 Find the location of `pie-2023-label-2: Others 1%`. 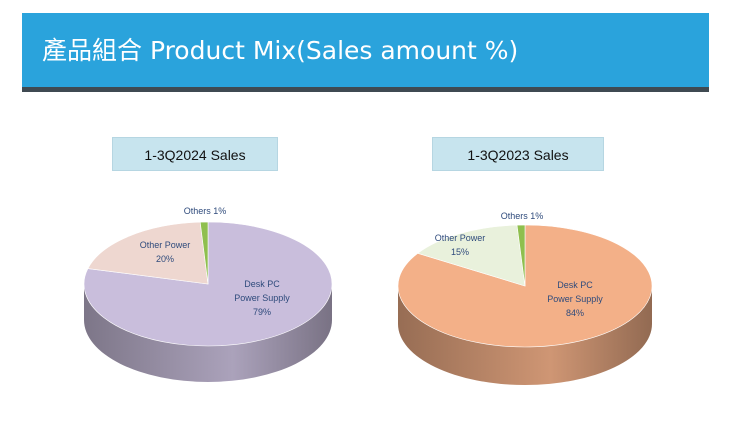

pie-2023-label-2: Others 1% is located at coordinates (522, 216).